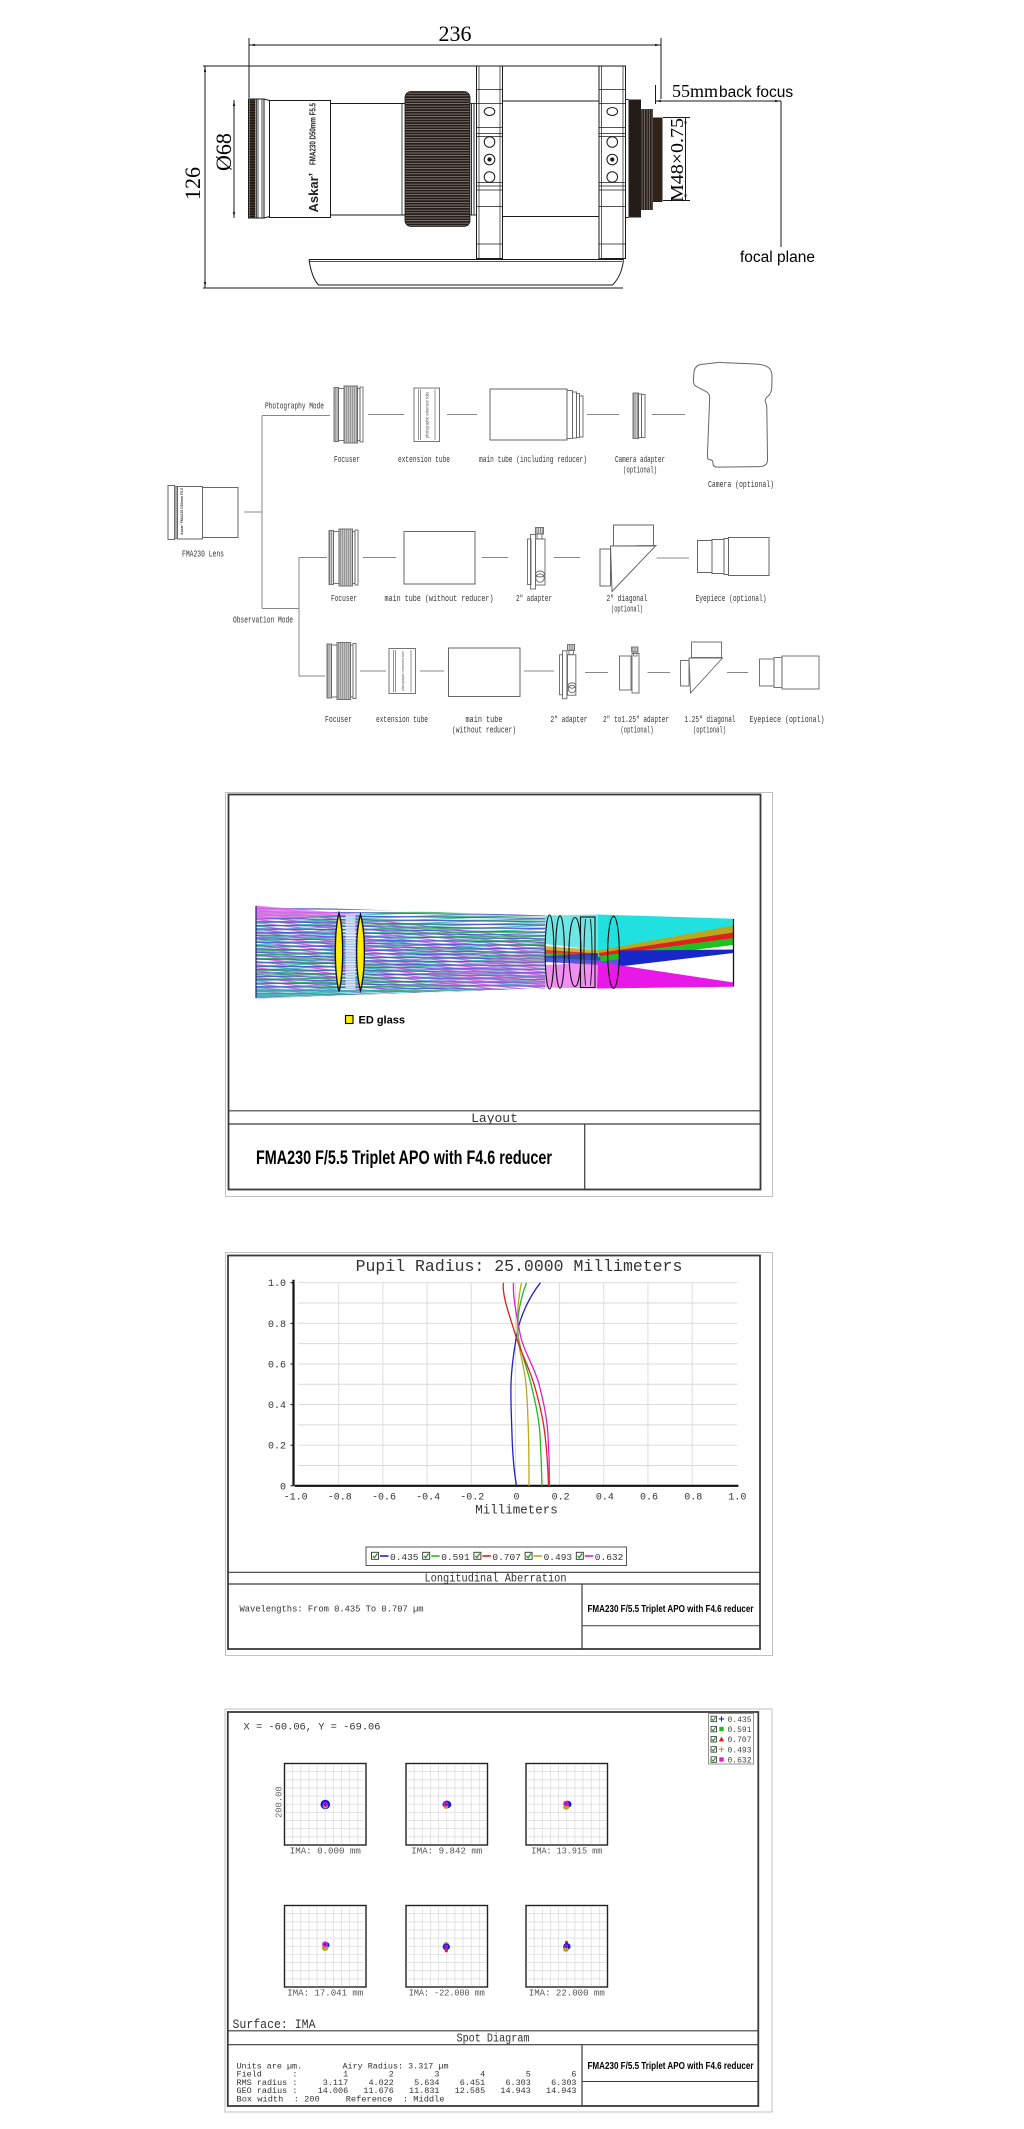 The height and width of the screenshot is (2129, 1024). Describe the element at coordinates (263, 621) in the screenshot. I see `svg-text: Observation Mode` at that location.